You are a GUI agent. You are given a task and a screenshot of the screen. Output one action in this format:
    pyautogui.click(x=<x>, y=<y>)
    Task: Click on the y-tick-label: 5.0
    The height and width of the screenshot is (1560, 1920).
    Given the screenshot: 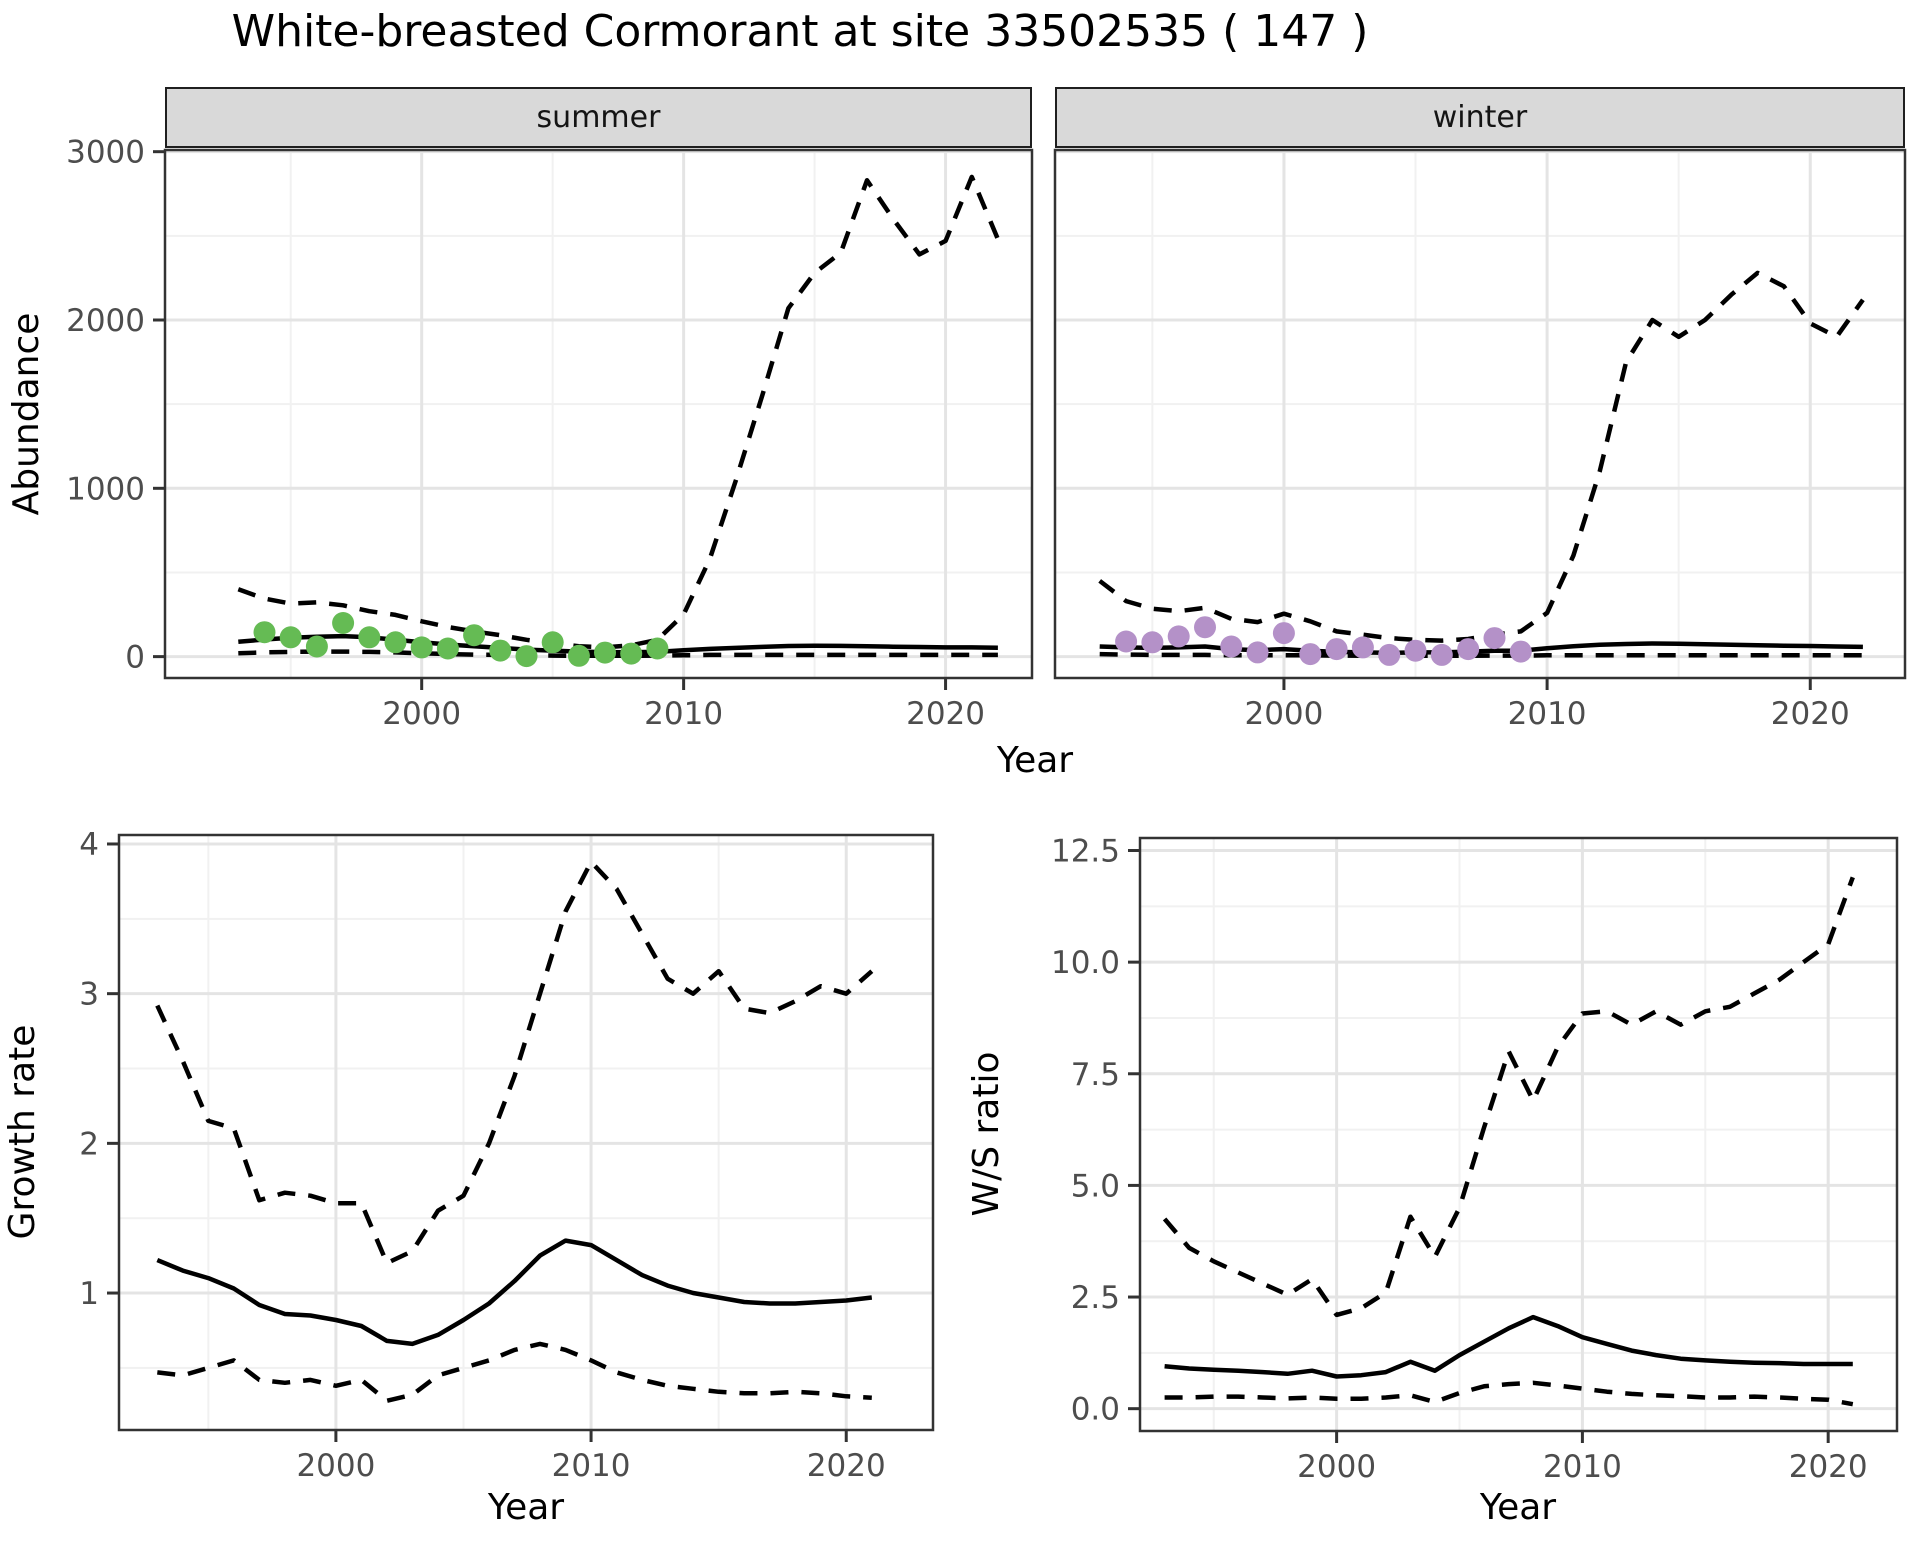 What is the action you would take?
    pyautogui.click(x=1095, y=1186)
    